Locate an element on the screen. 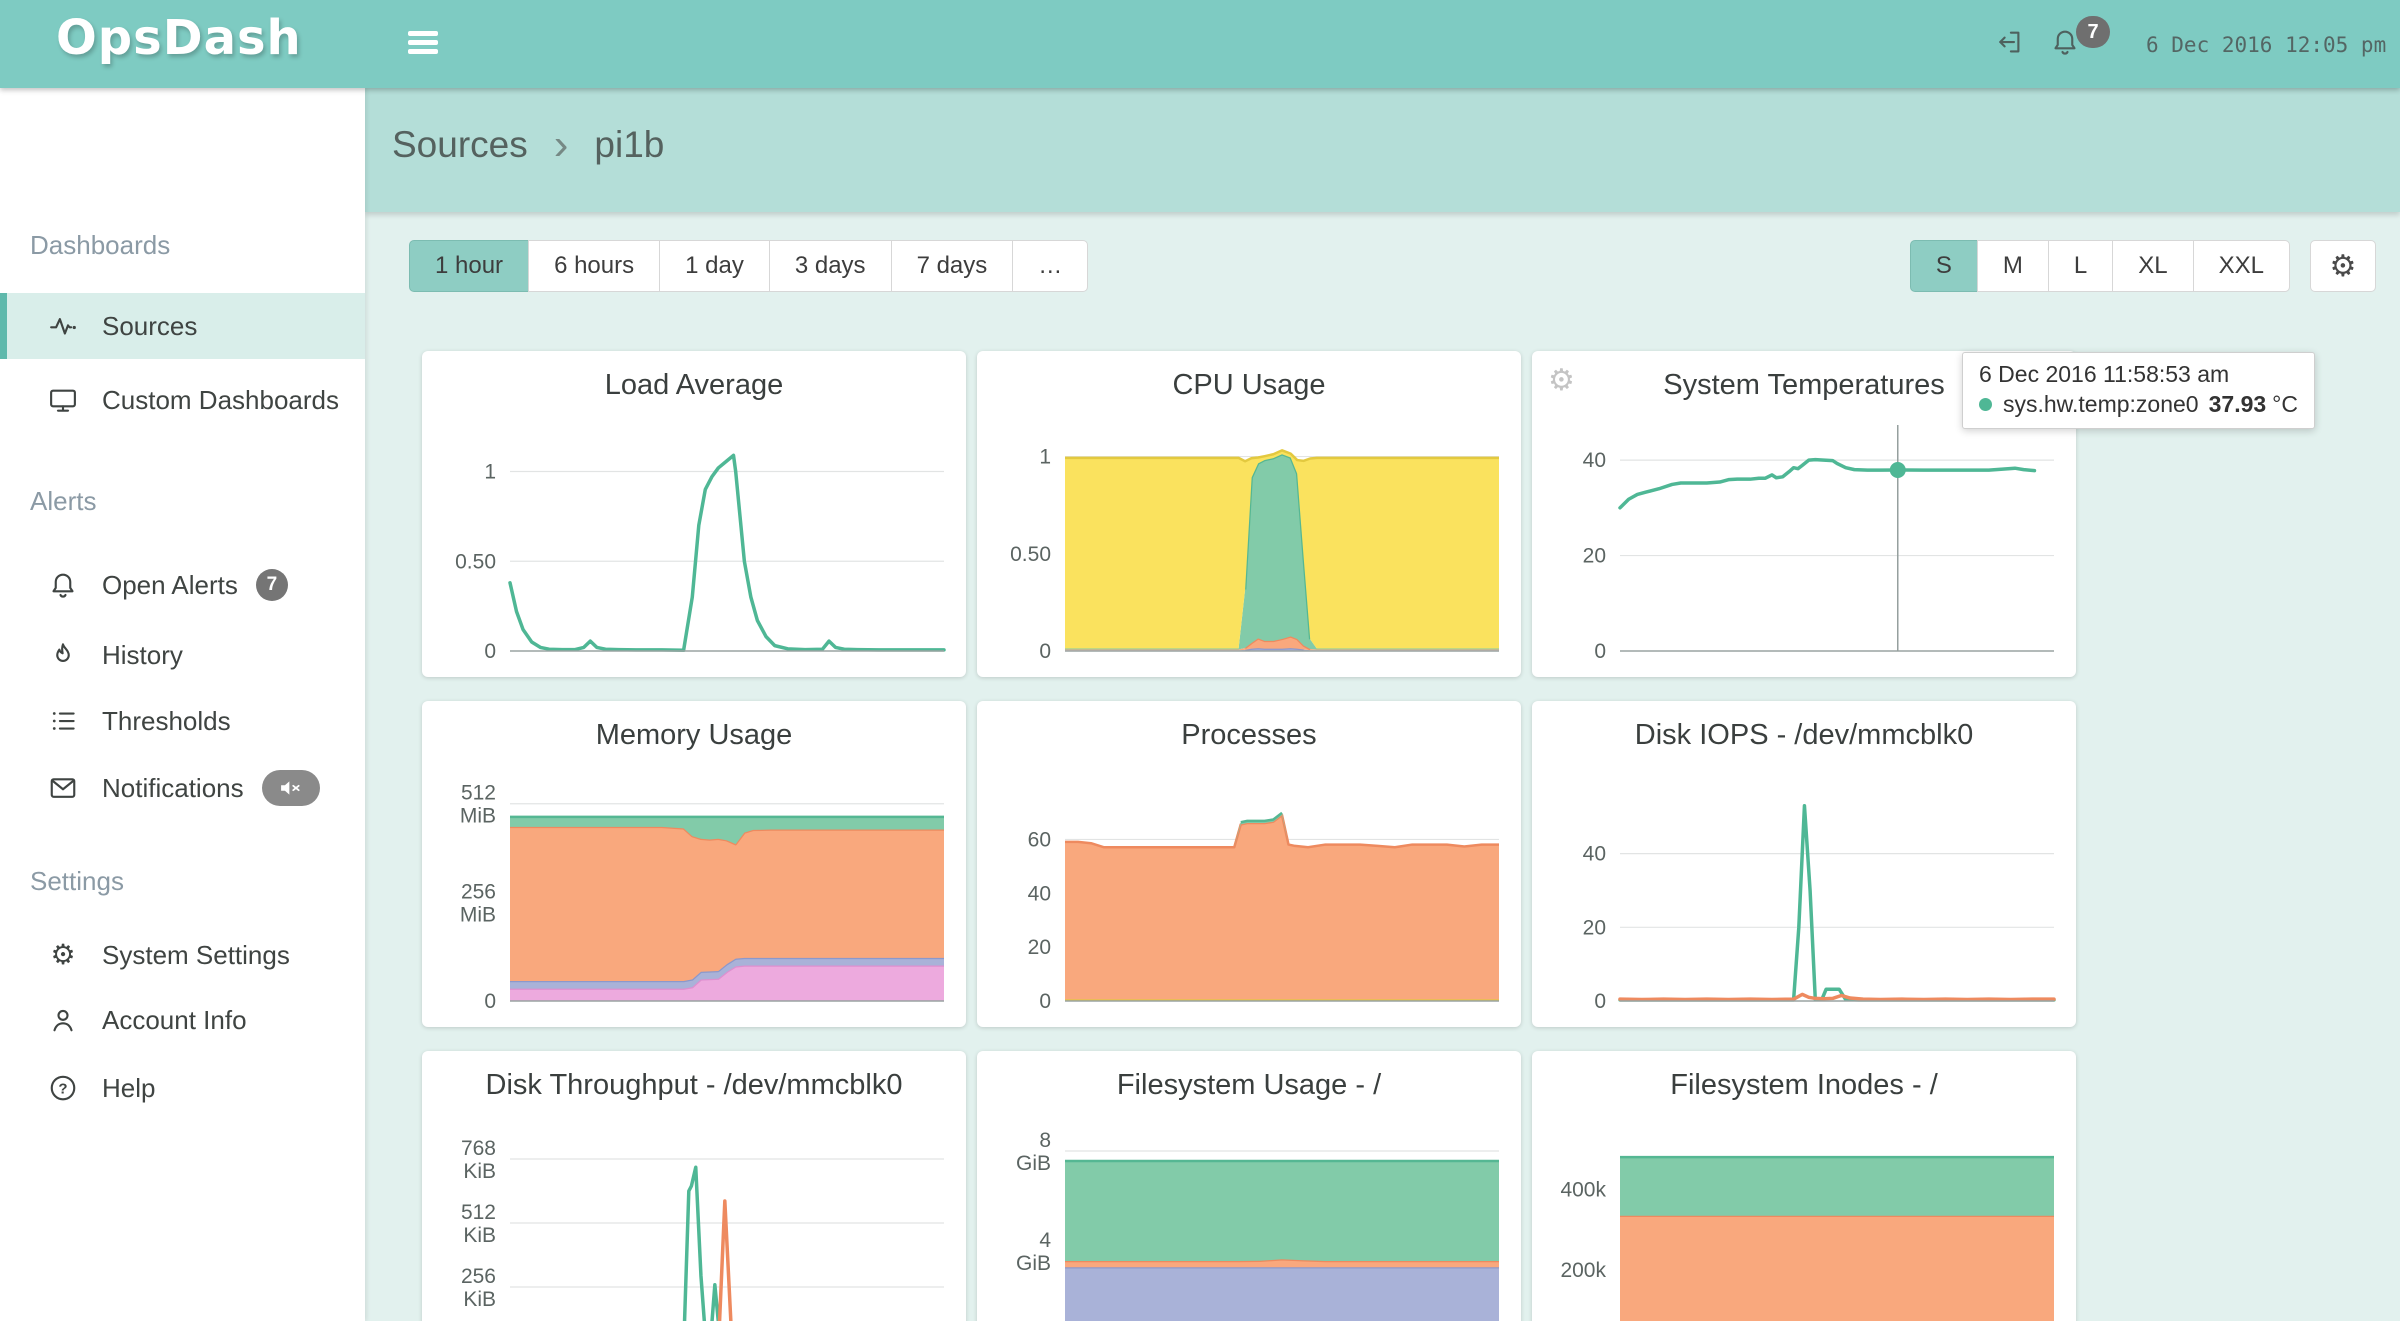 Image resolution: width=2400 pixels, height=1321 pixels. sidebar-item-sources: Sources is located at coordinates (182, 326).